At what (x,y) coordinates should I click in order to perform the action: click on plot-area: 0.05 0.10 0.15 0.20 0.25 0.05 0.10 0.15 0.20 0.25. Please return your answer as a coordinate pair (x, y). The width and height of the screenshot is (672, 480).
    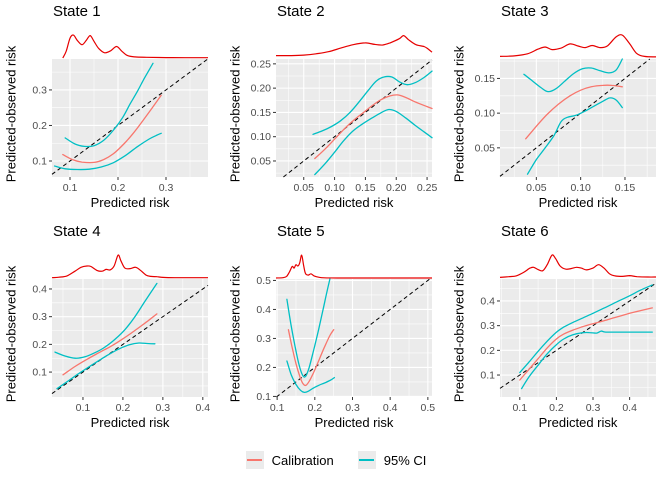
    Looking at the image, I should click on (344, 114).